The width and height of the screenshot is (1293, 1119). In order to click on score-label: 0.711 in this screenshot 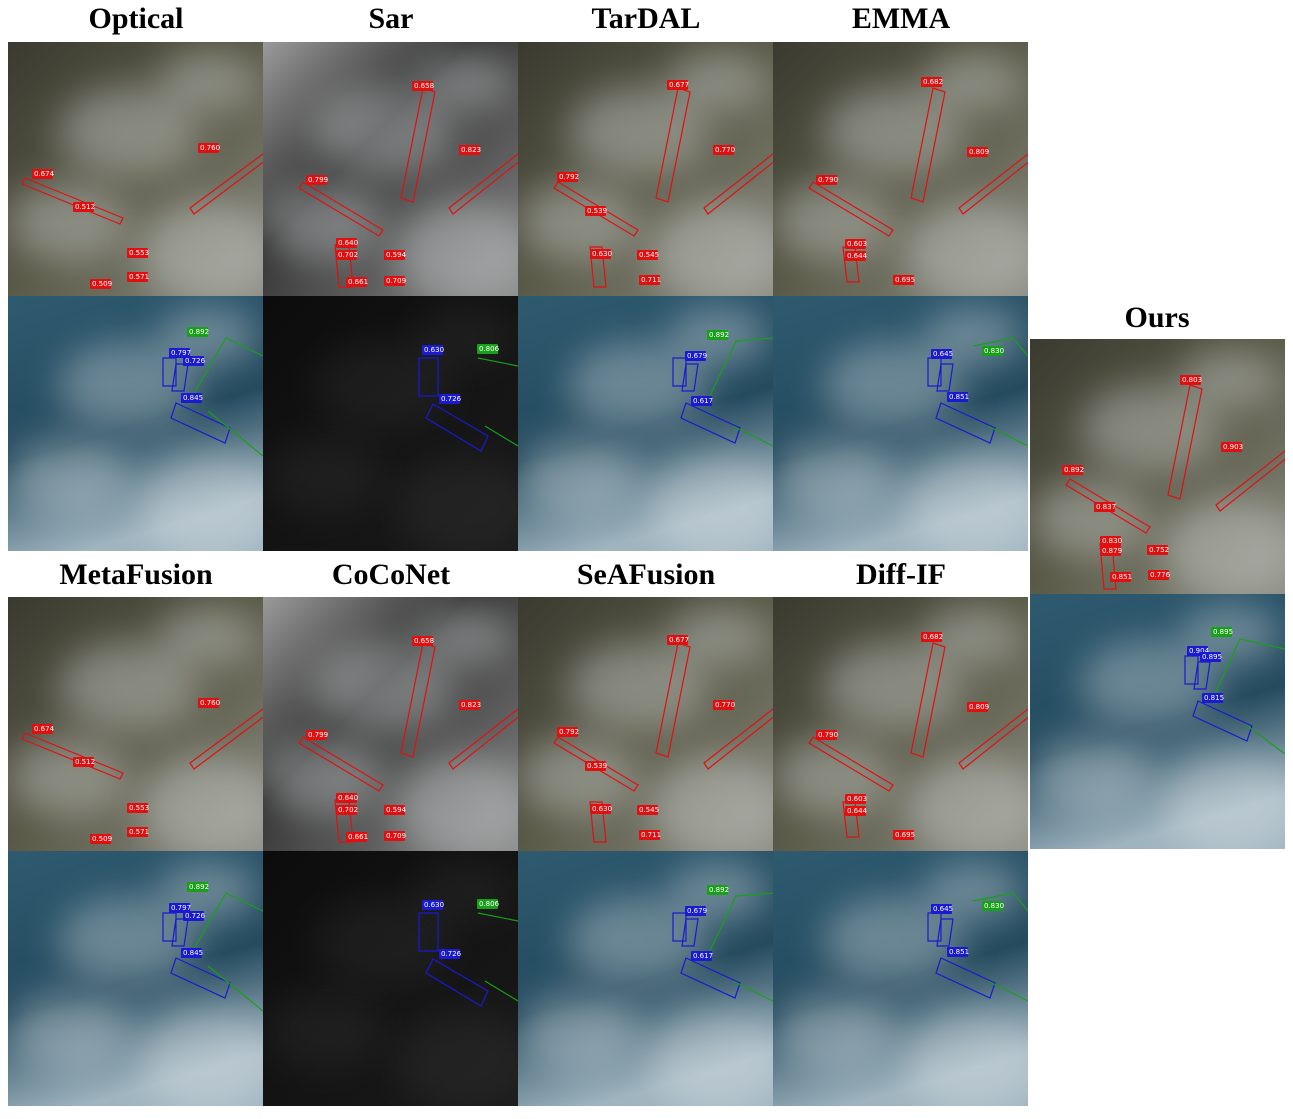, I will do `click(651, 835)`.